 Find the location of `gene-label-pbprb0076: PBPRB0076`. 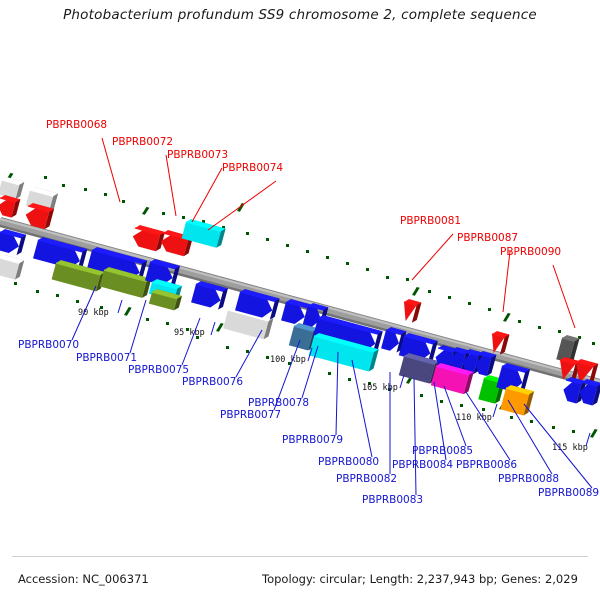

gene-label-pbprb0076: PBPRB0076 is located at coordinates (222, 358).